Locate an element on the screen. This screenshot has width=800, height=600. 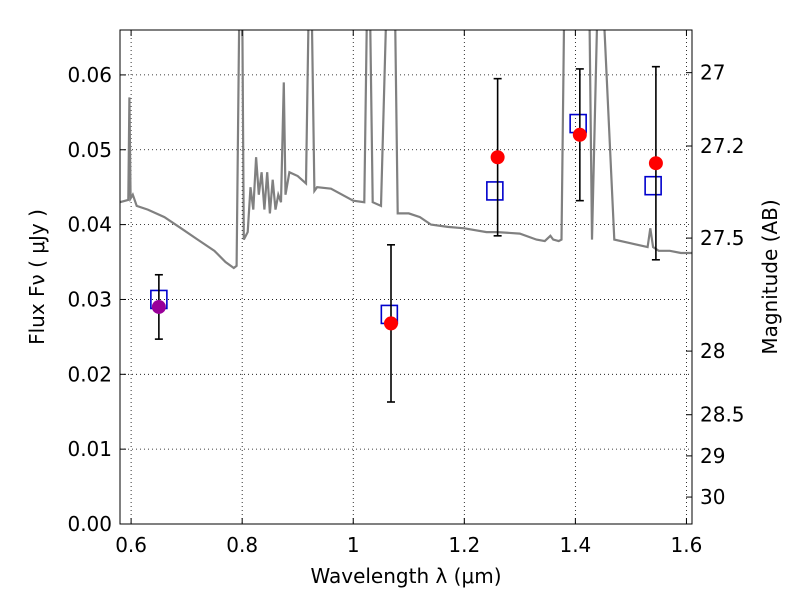
mag-tick-label: 28 is located at coordinates (712, 351).